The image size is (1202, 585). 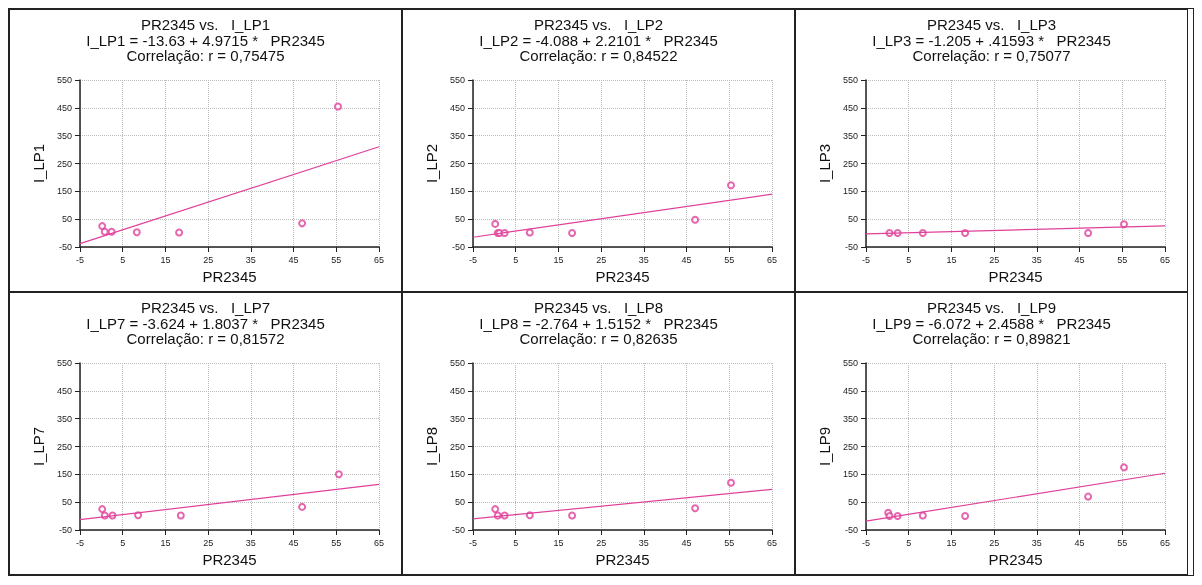 I want to click on text: Correlação: r = 0,81572, so click(x=205, y=338).